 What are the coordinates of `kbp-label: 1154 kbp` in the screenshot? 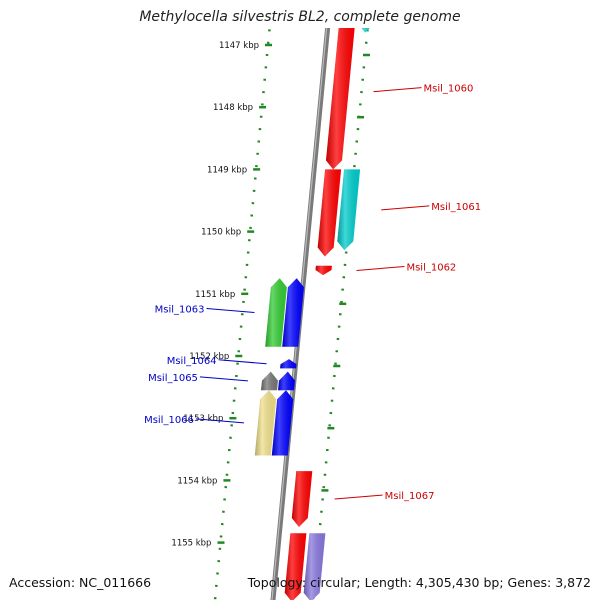 It's located at (197, 481).